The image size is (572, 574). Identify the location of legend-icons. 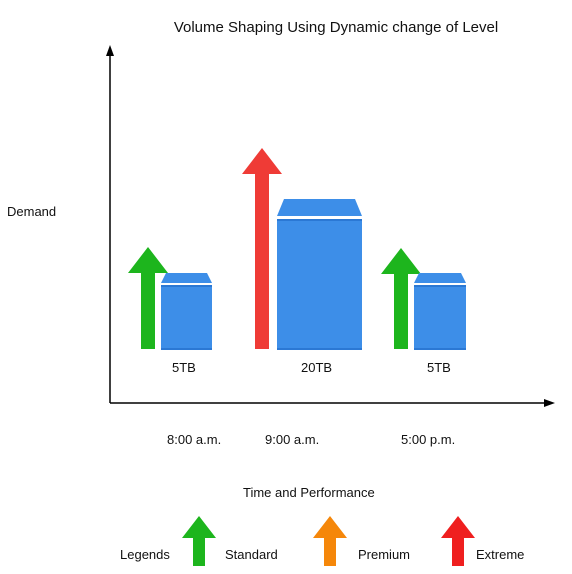
(328, 541).